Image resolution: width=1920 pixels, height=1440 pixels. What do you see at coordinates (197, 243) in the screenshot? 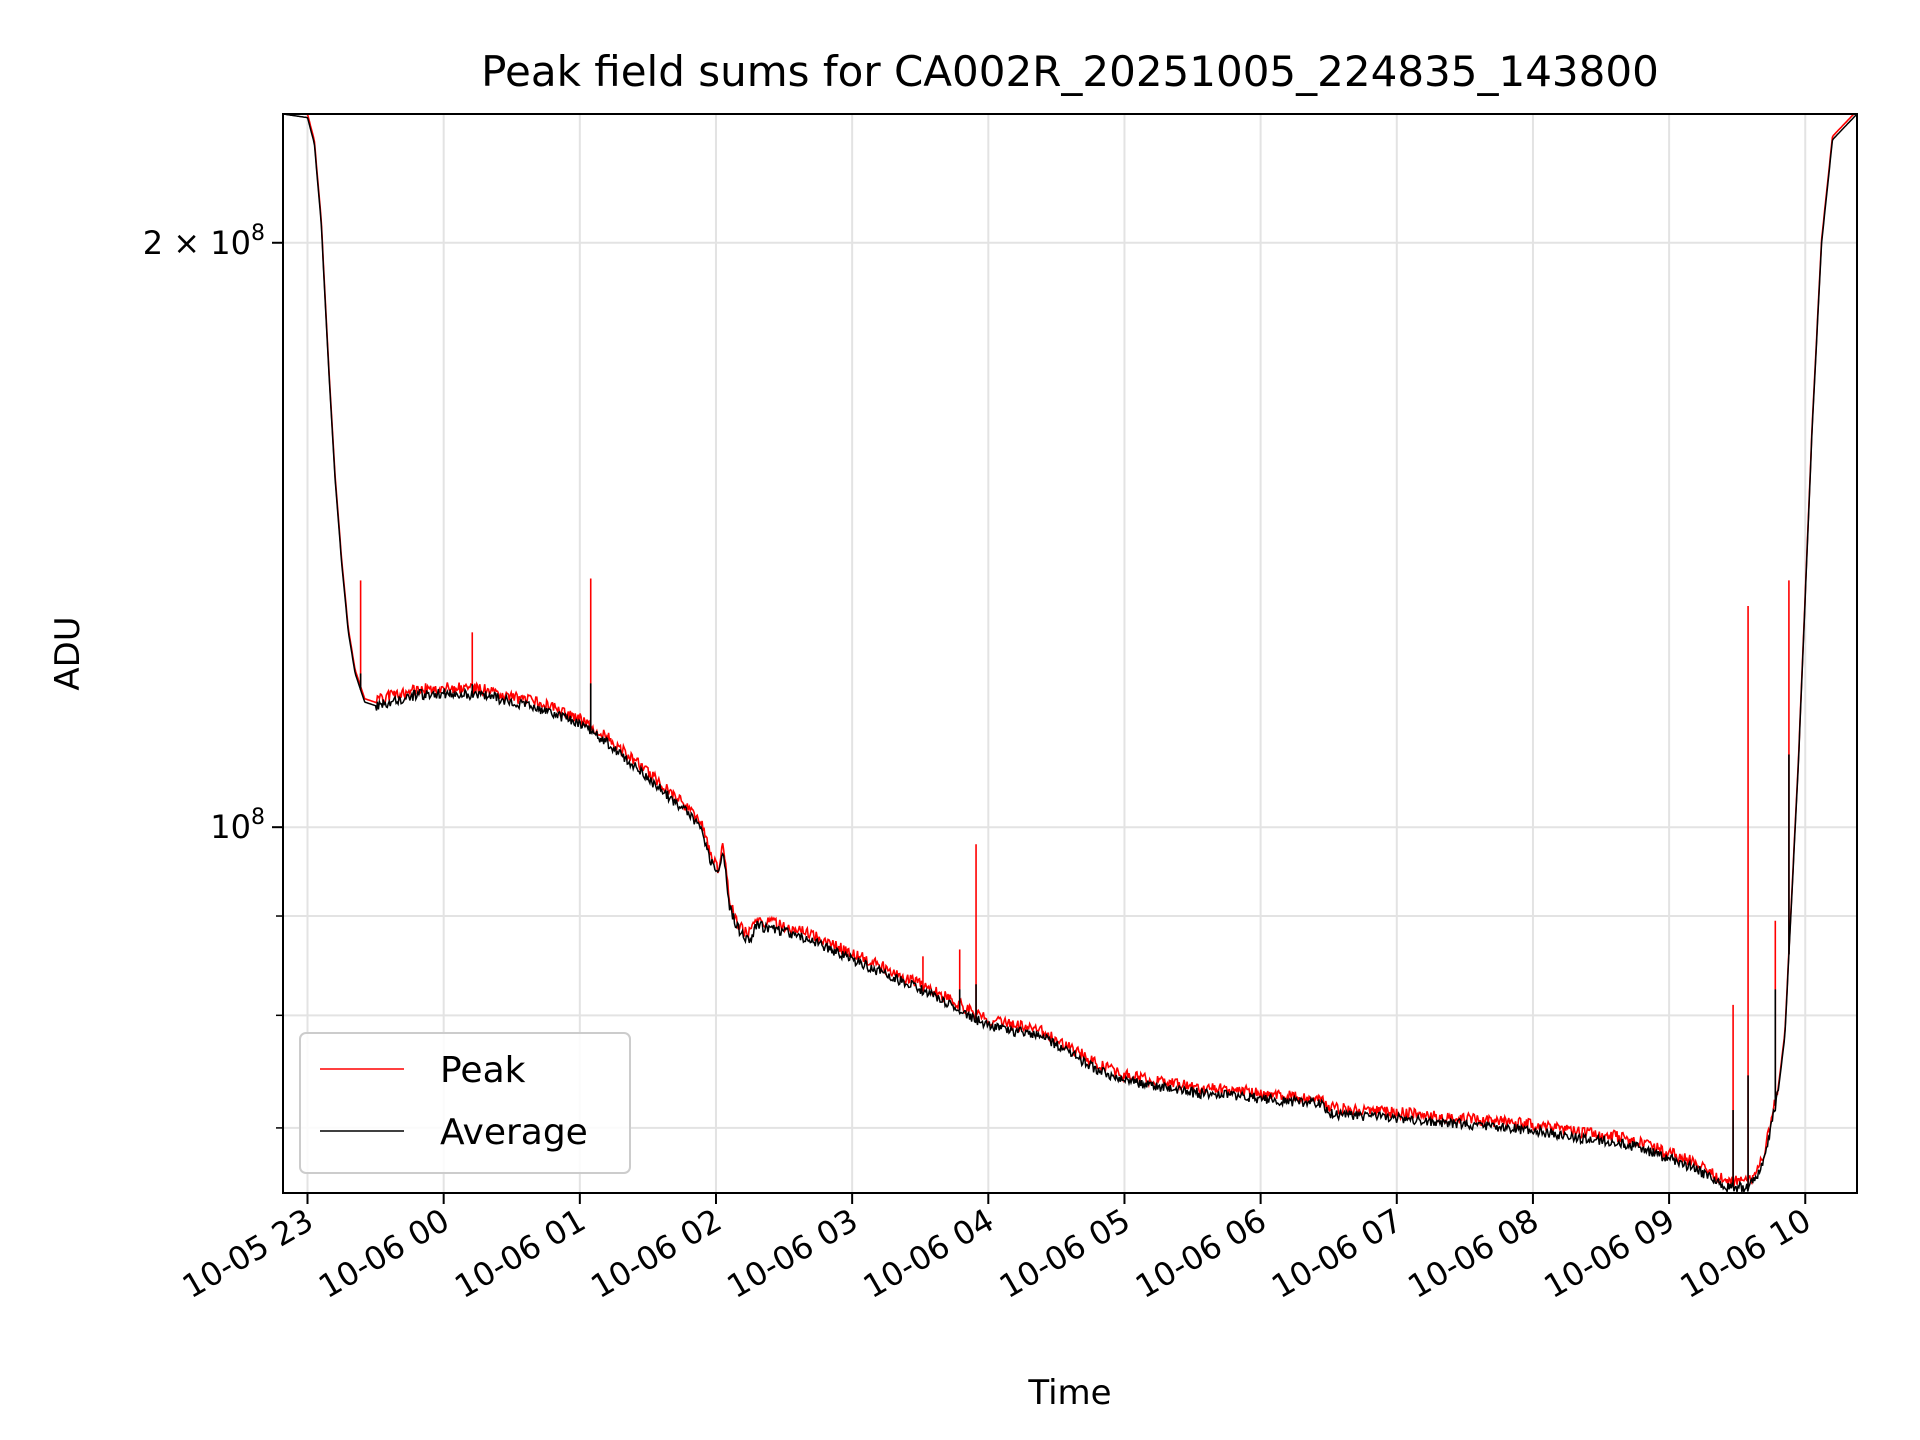
I see `y-tick-base: 2 × 10` at bounding box center [197, 243].